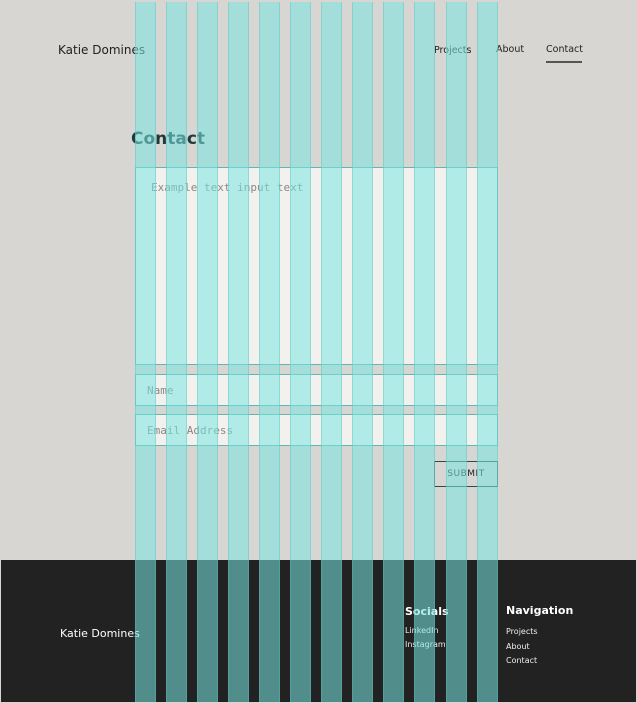 The width and height of the screenshot is (637, 703). What do you see at coordinates (564, 49) in the screenshot?
I see `nav-contact: Contact` at bounding box center [564, 49].